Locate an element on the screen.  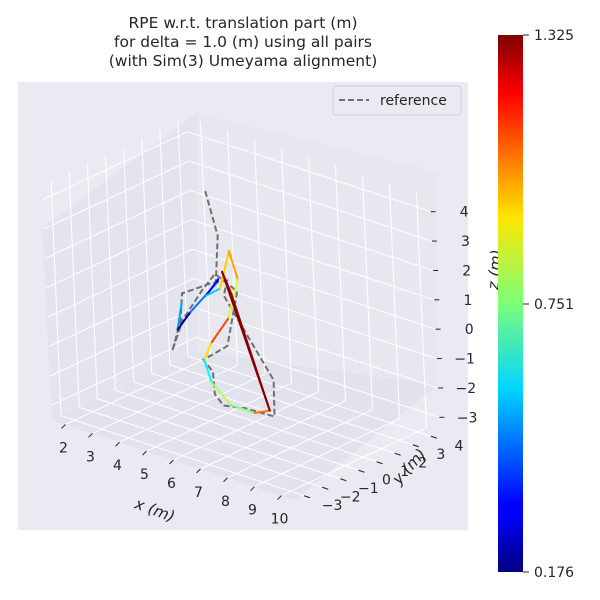
z-tick-label: −3 is located at coordinates (467, 418).